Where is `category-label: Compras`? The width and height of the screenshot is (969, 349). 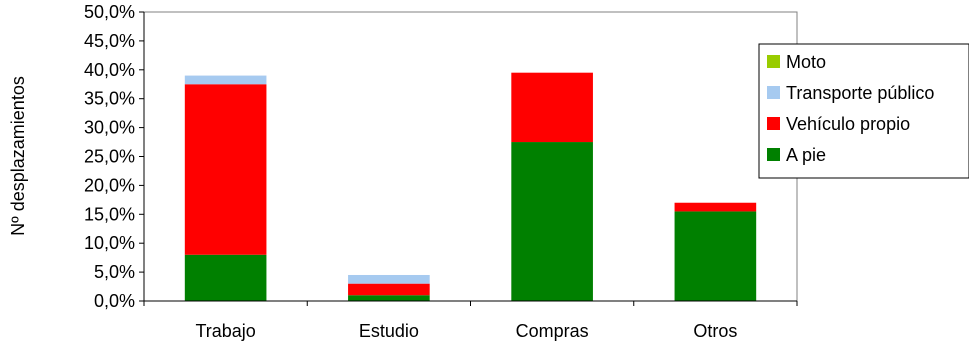
category-label: Compras is located at coordinates (552, 331).